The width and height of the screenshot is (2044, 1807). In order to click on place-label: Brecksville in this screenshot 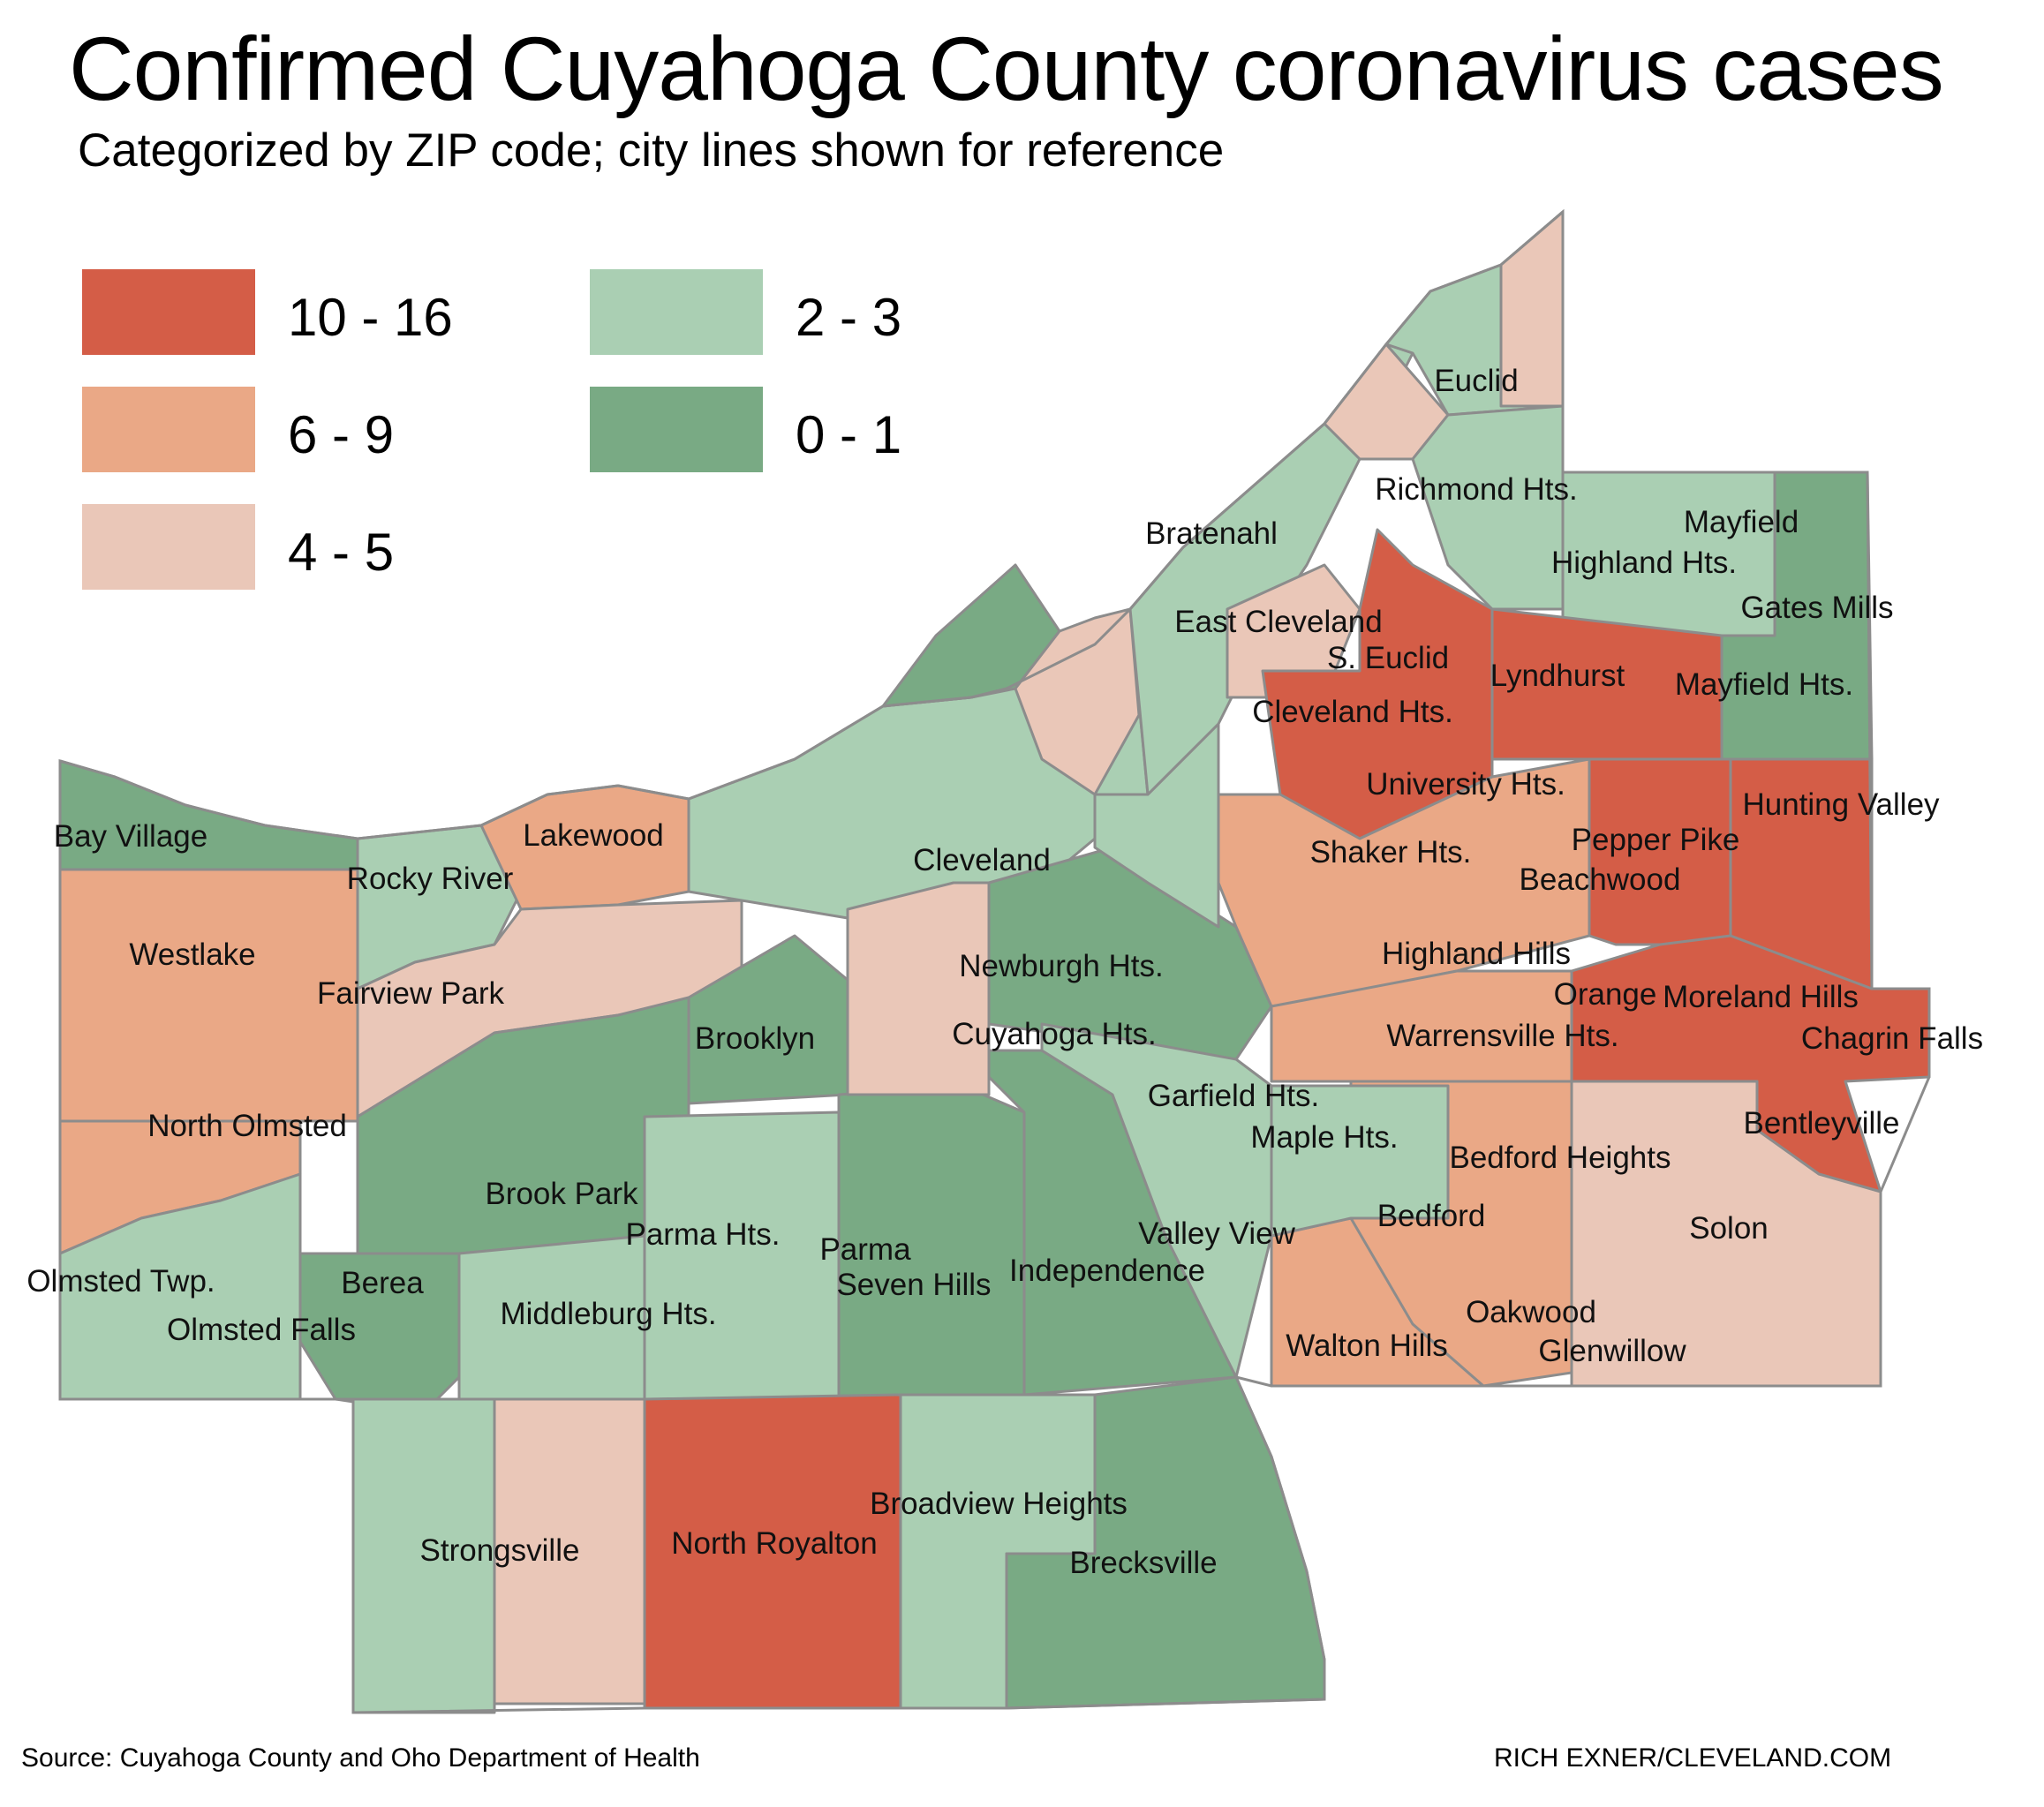, I will do `click(1143, 1563)`.